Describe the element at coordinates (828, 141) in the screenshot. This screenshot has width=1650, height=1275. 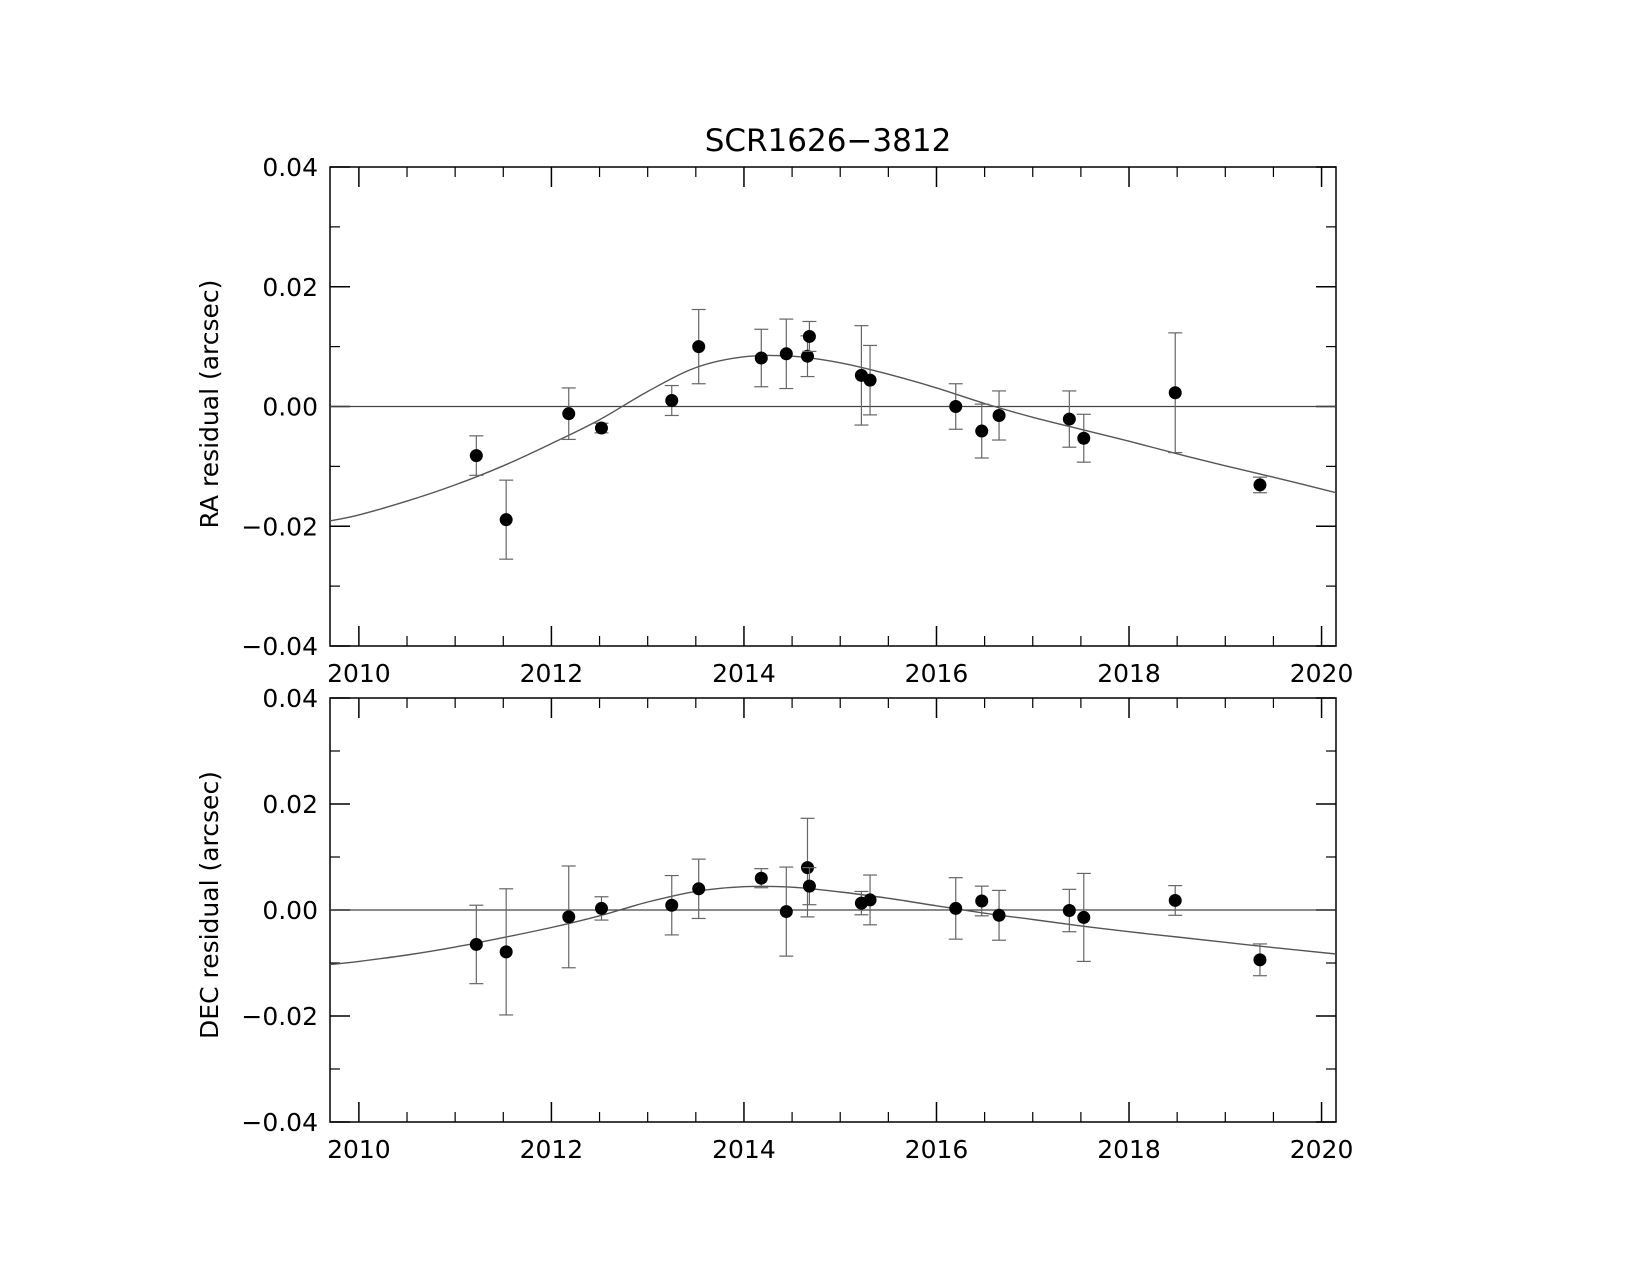
I see `chart-title: SCR1626−3812` at that location.